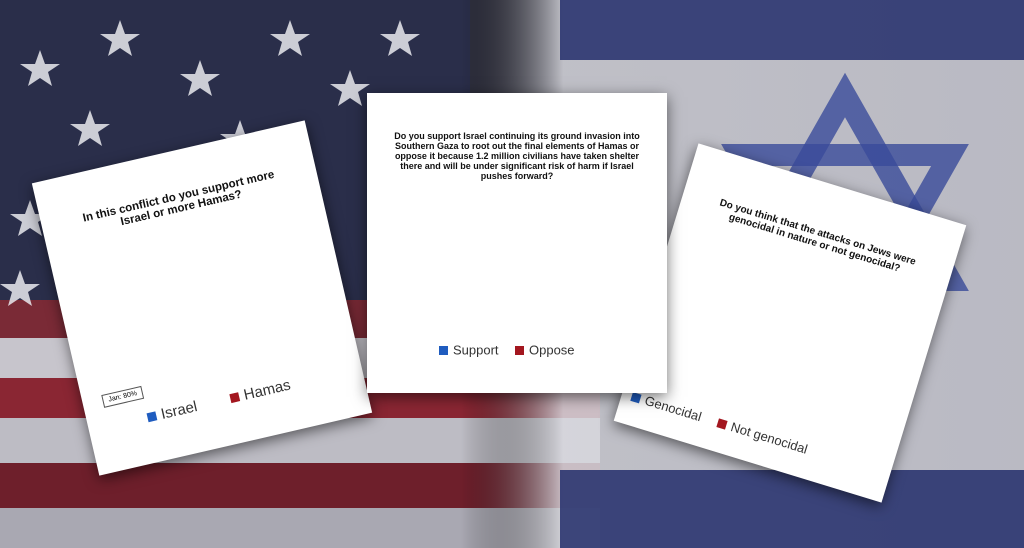 The width and height of the screenshot is (1024, 548). What do you see at coordinates (547, 246) in the screenshot?
I see `data-label: 37%` at bounding box center [547, 246].